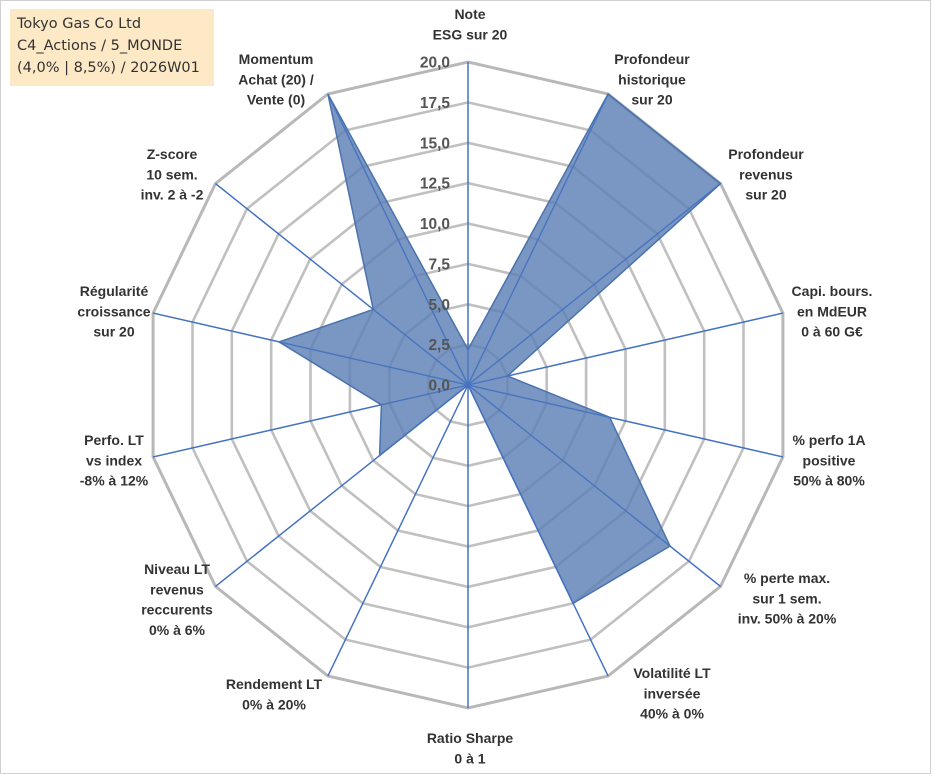  What do you see at coordinates (470, 738) in the screenshot?
I see `axis-label-line: Ratio Sharpe` at bounding box center [470, 738].